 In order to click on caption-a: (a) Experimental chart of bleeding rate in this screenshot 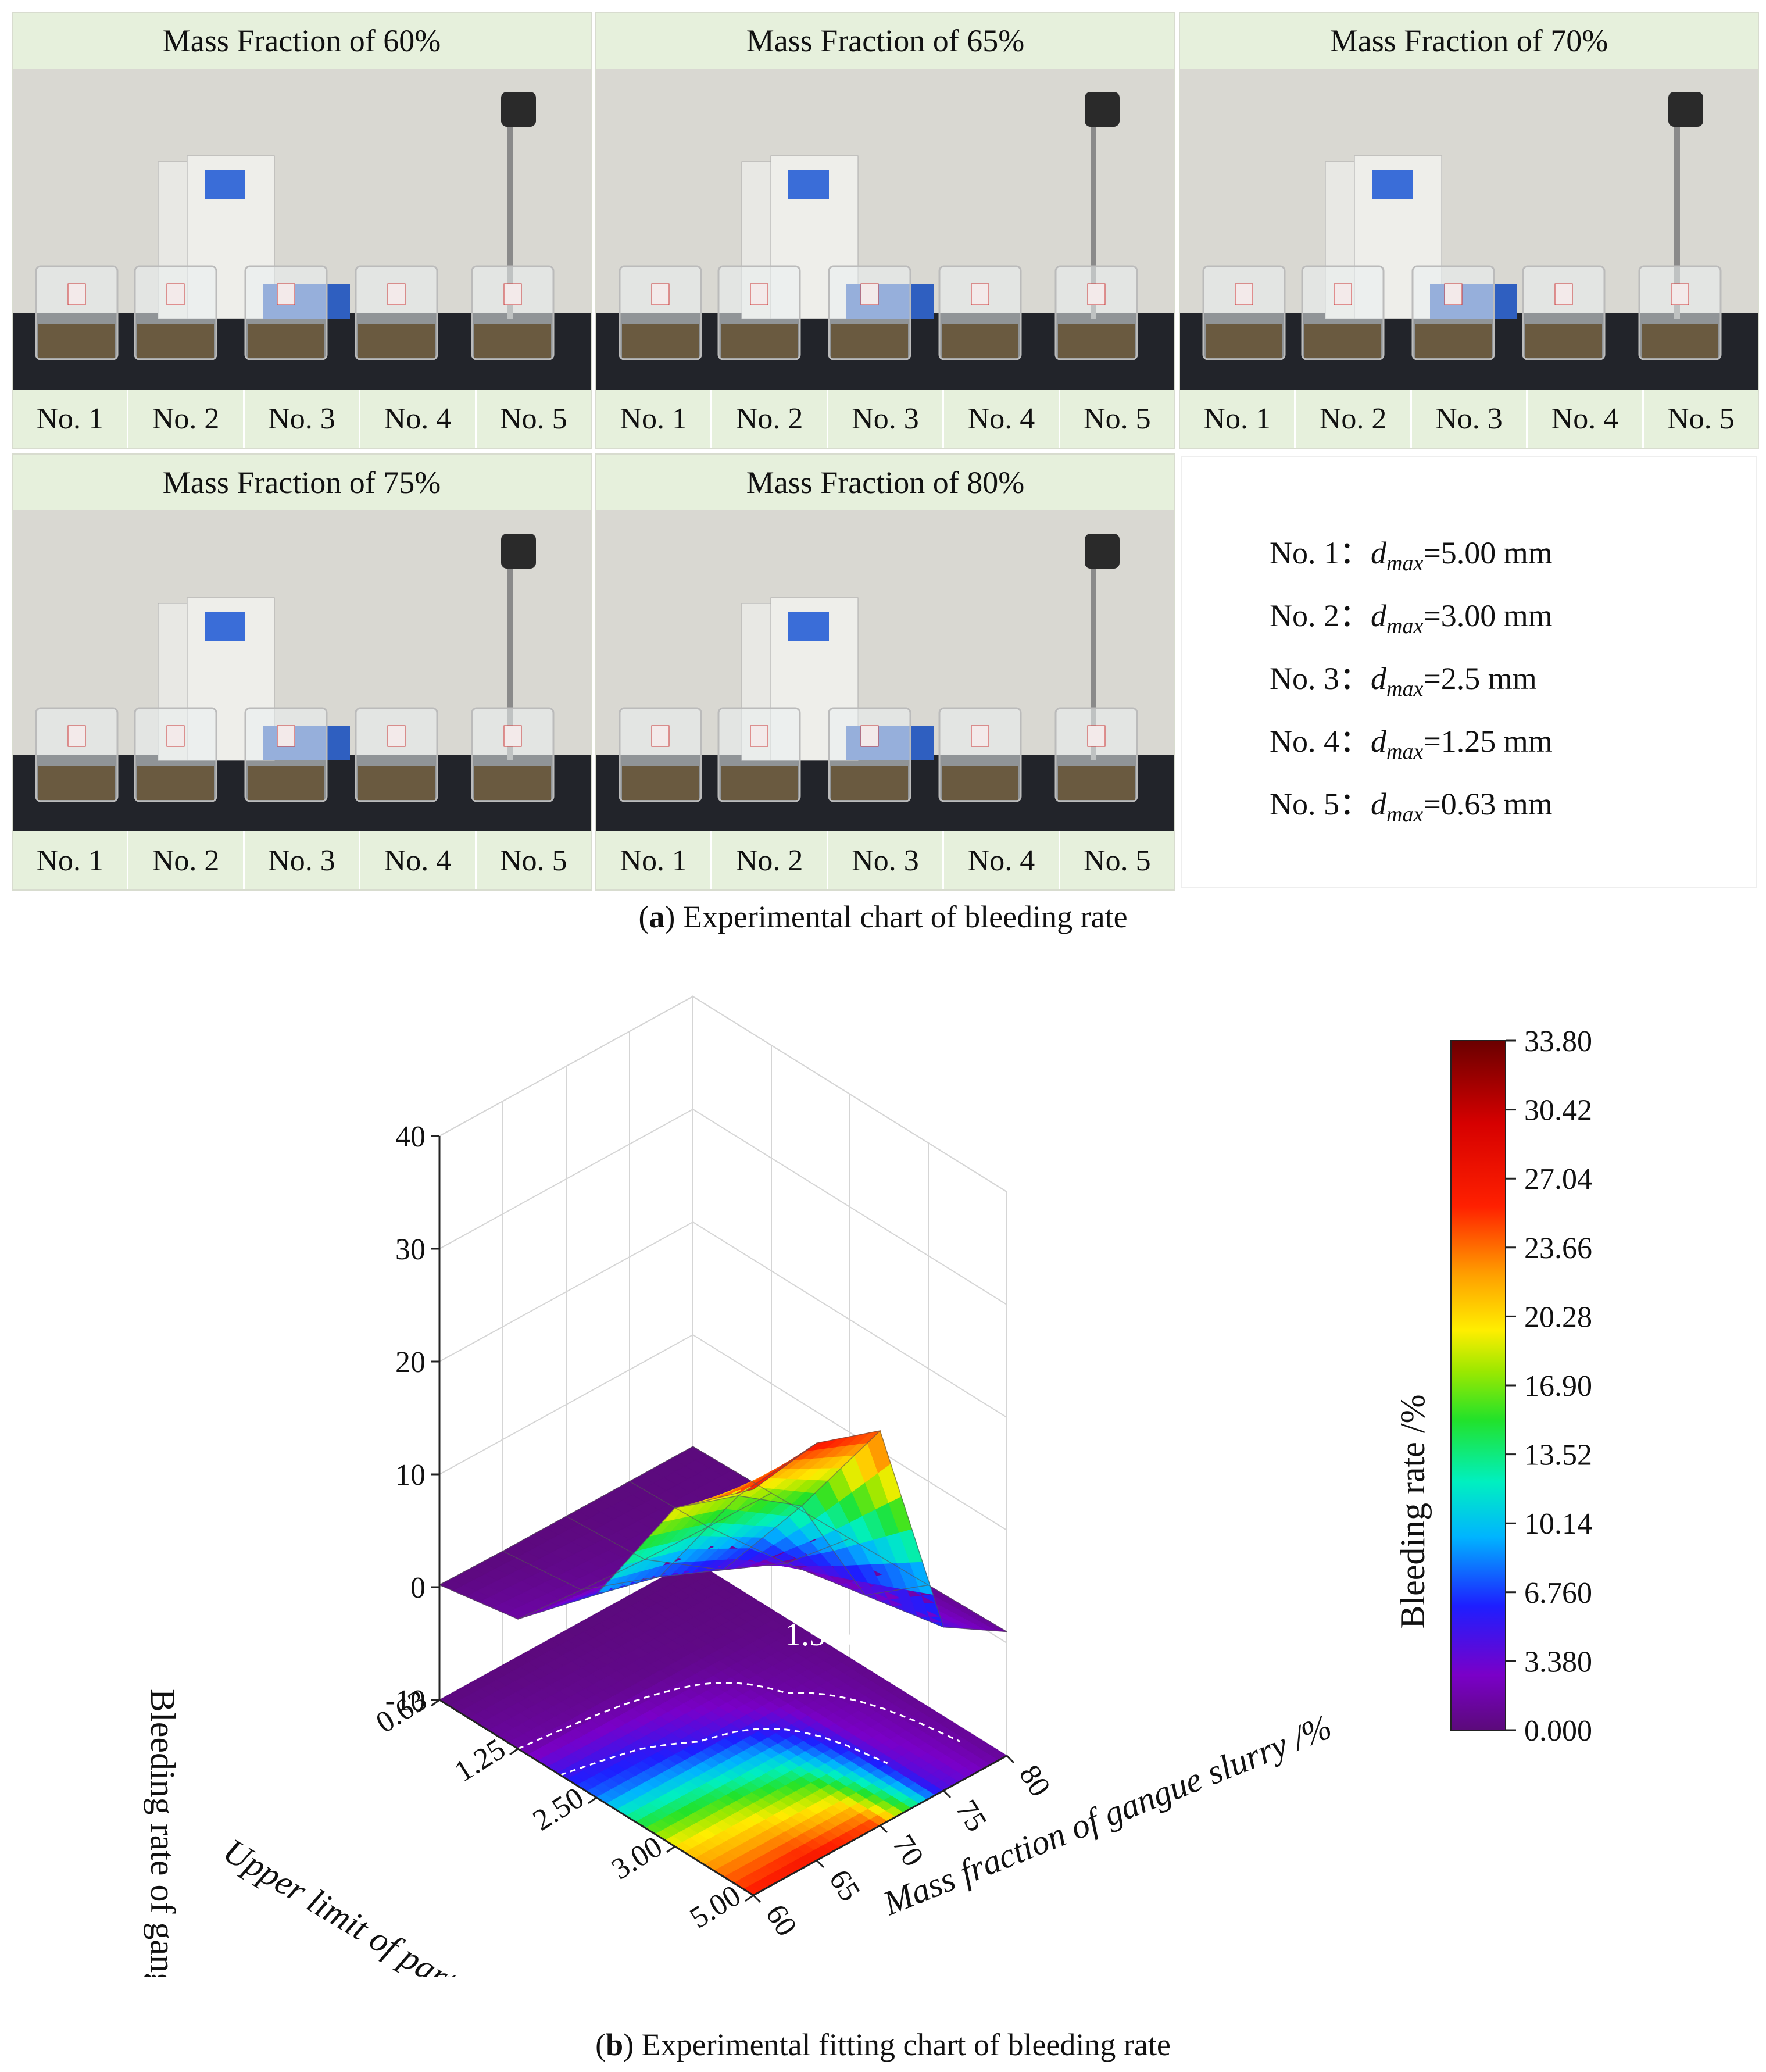, I will do `click(883, 916)`.